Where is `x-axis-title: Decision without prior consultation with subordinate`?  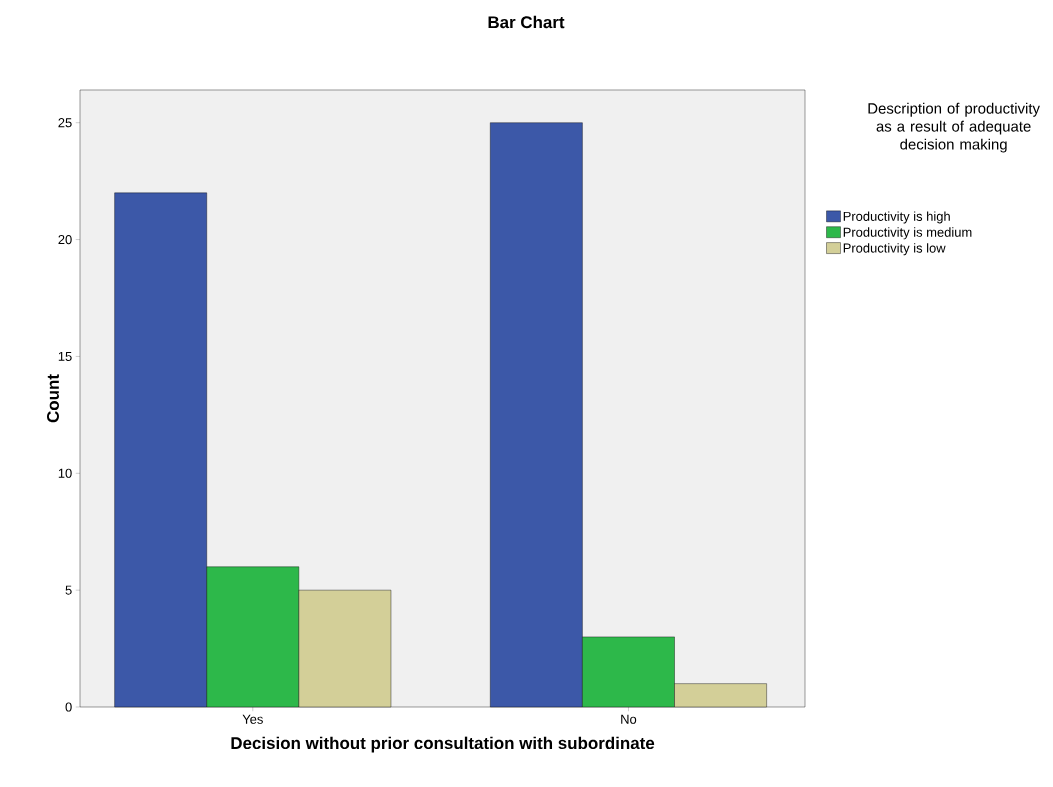 x-axis-title: Decision without prior consultation with subordinate is located at coordinates (443, 744).